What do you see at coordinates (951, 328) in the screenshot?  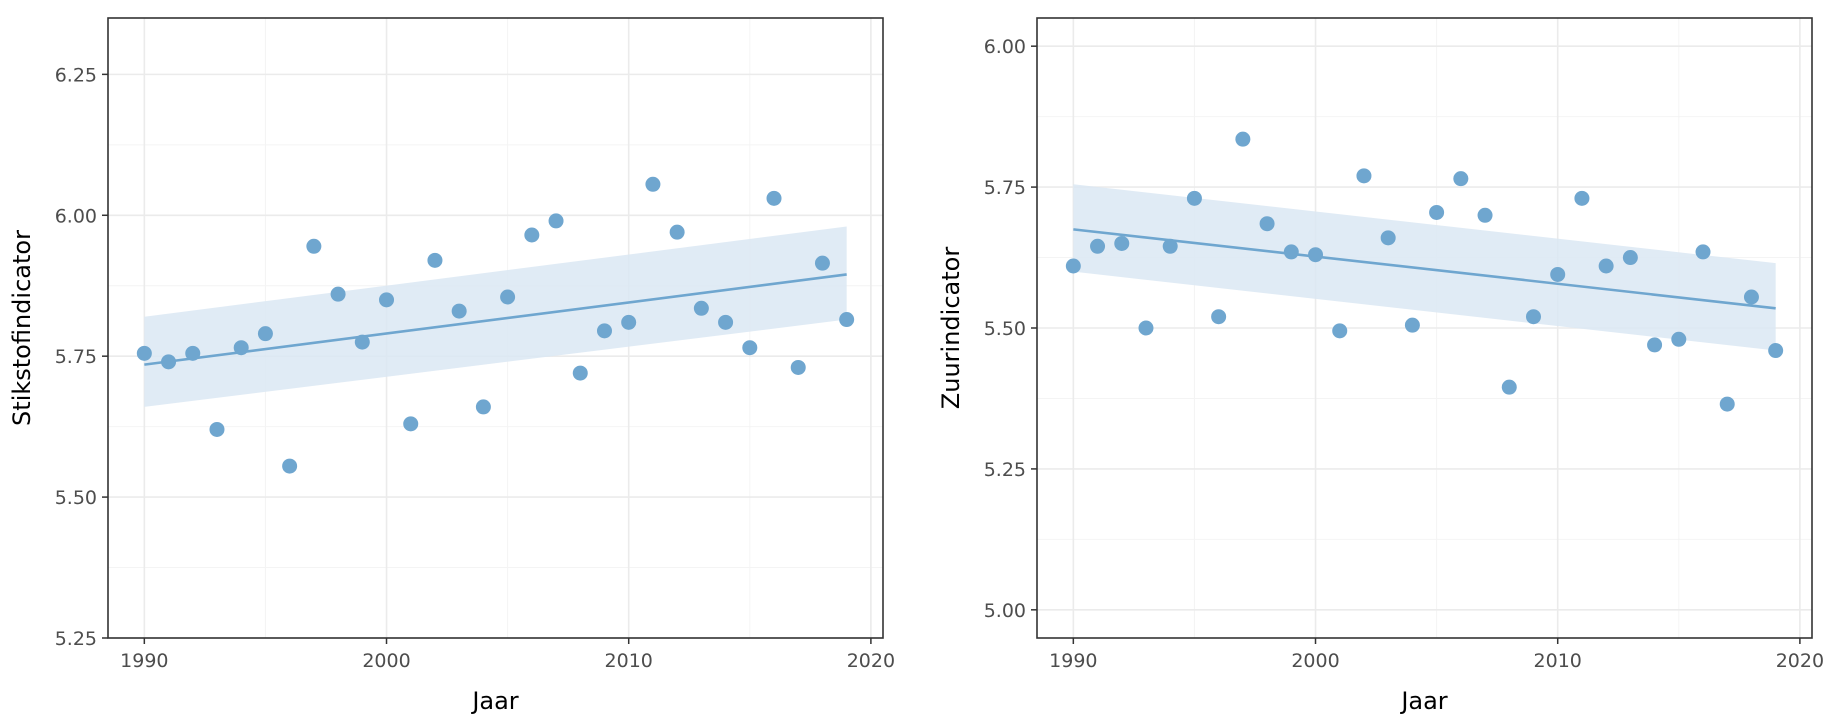 I see `y-axis-title: Zuurindicator` at bounding box center [951, 328].